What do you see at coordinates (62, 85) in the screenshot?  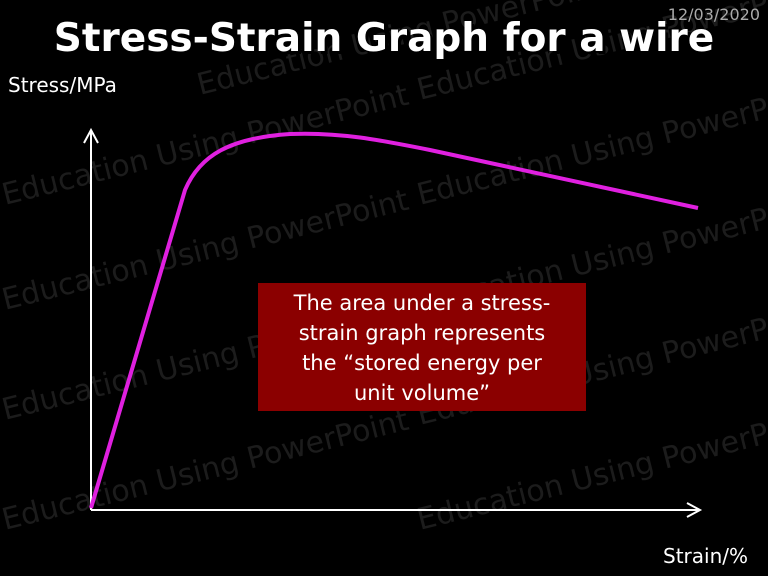 I see `y-axis-label: Stress/MPa` at bounding box center [62, 85].